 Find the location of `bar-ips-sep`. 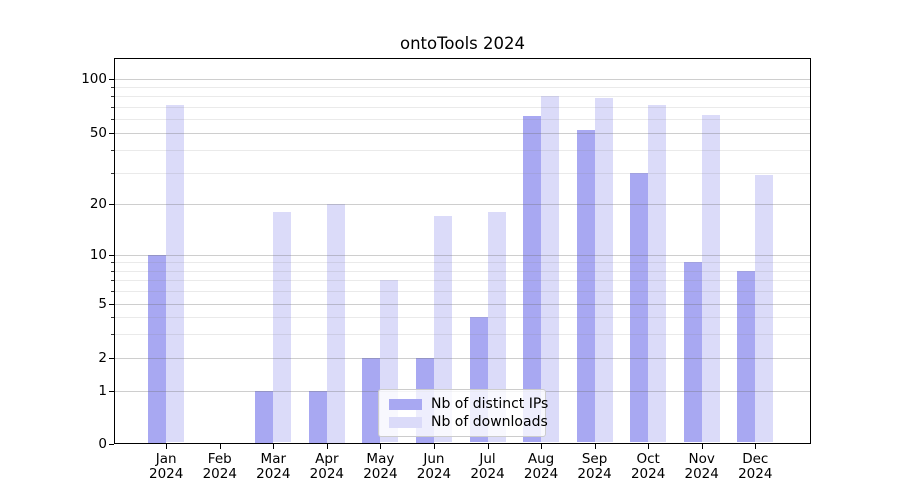

bar-ips-sep is located at coordinates (585, 286).